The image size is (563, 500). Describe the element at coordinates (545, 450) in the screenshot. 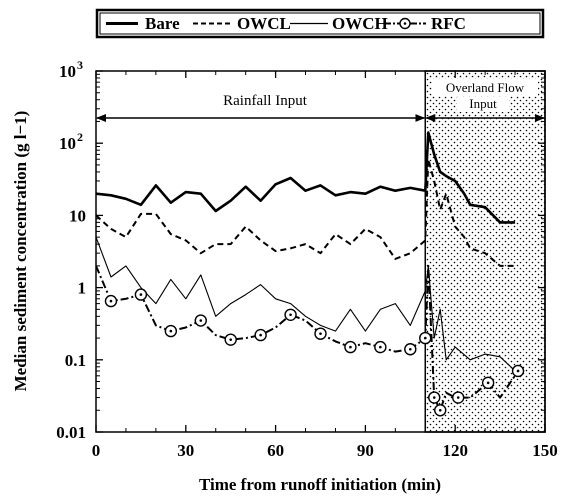

I see `x-tick-label: 150` at that location.